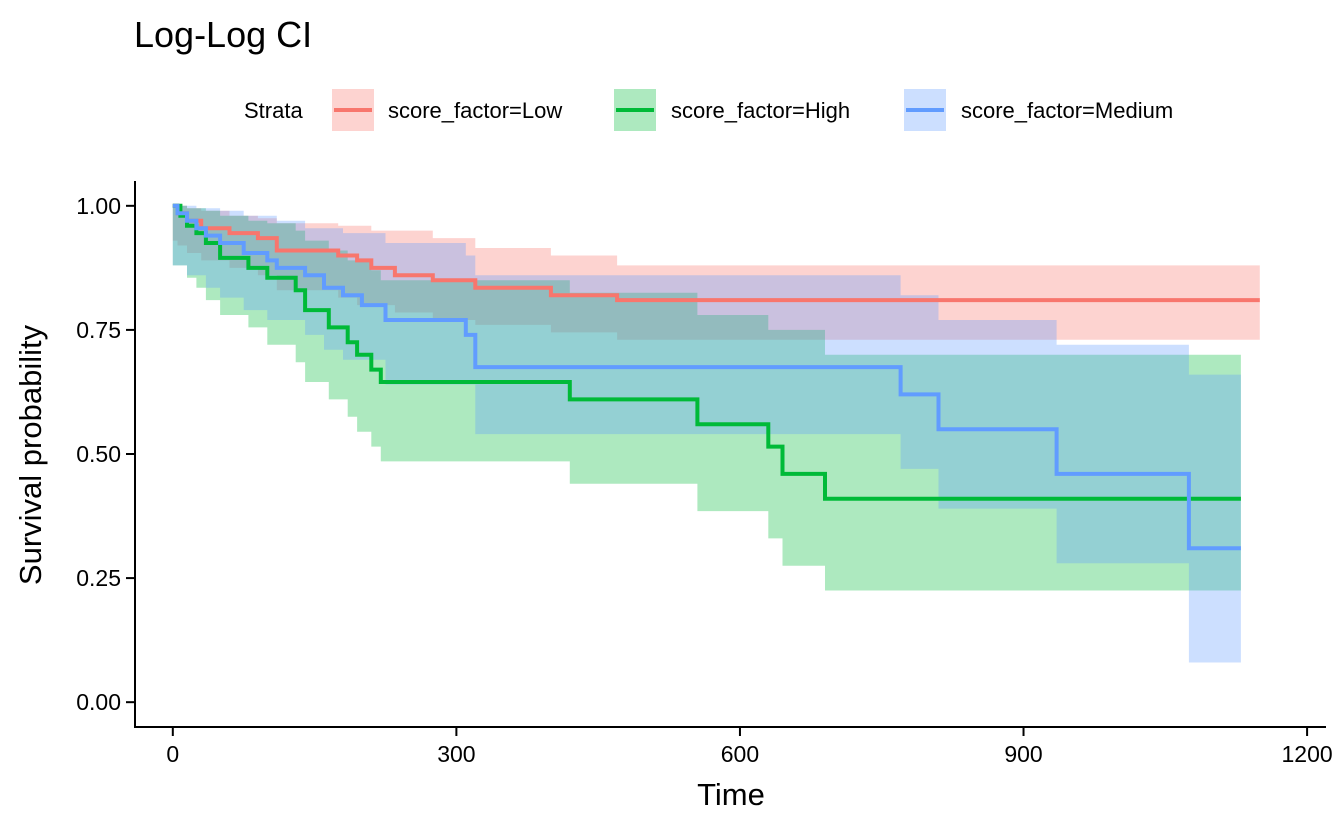 This screenshot has height=830, width=1344. I want to click on x-tick-label: 0, so click(172, 754).